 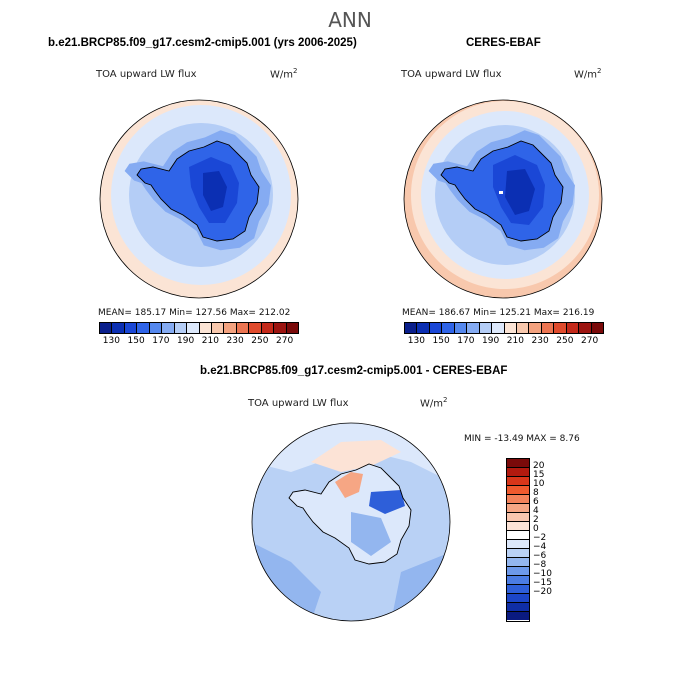 What do you see at coordinates (498, 313) in the screenshot?
I see `panel2-stats: MEAN= 186.67 Min= 125.21 Max= 216.19` at bounding box center [498, 313].